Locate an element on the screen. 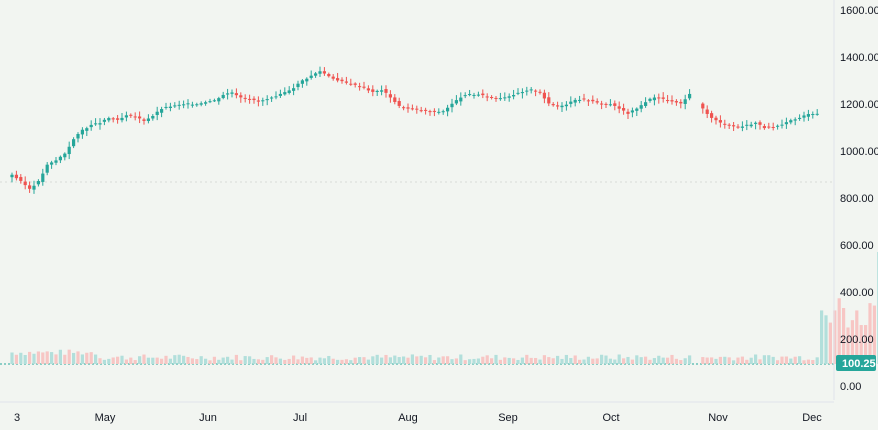 Image resolution: width=878 pixels, height=430 pixels. x-tick-label: 3 is located at coordinates (17, 418).